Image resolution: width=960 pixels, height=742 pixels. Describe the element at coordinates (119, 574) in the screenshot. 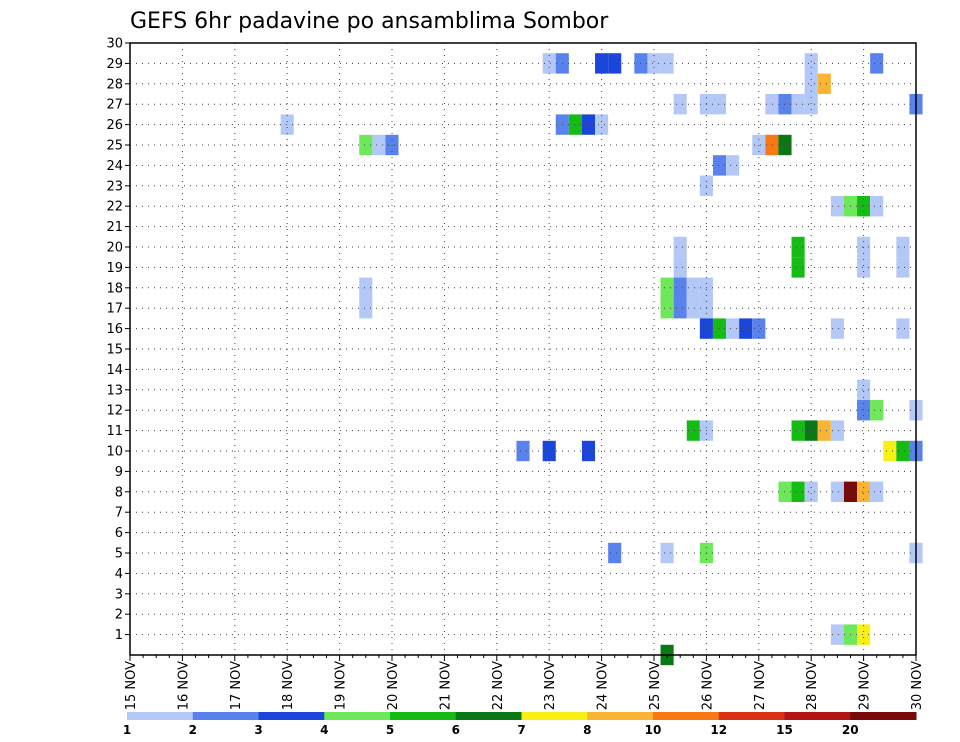

I see `y-tick-label: 4` at that location.